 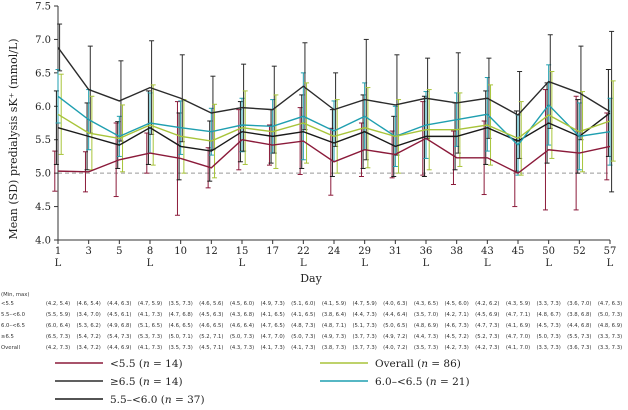 I want to click on y-tick-label: 4.5, so click(x=43, y=207).